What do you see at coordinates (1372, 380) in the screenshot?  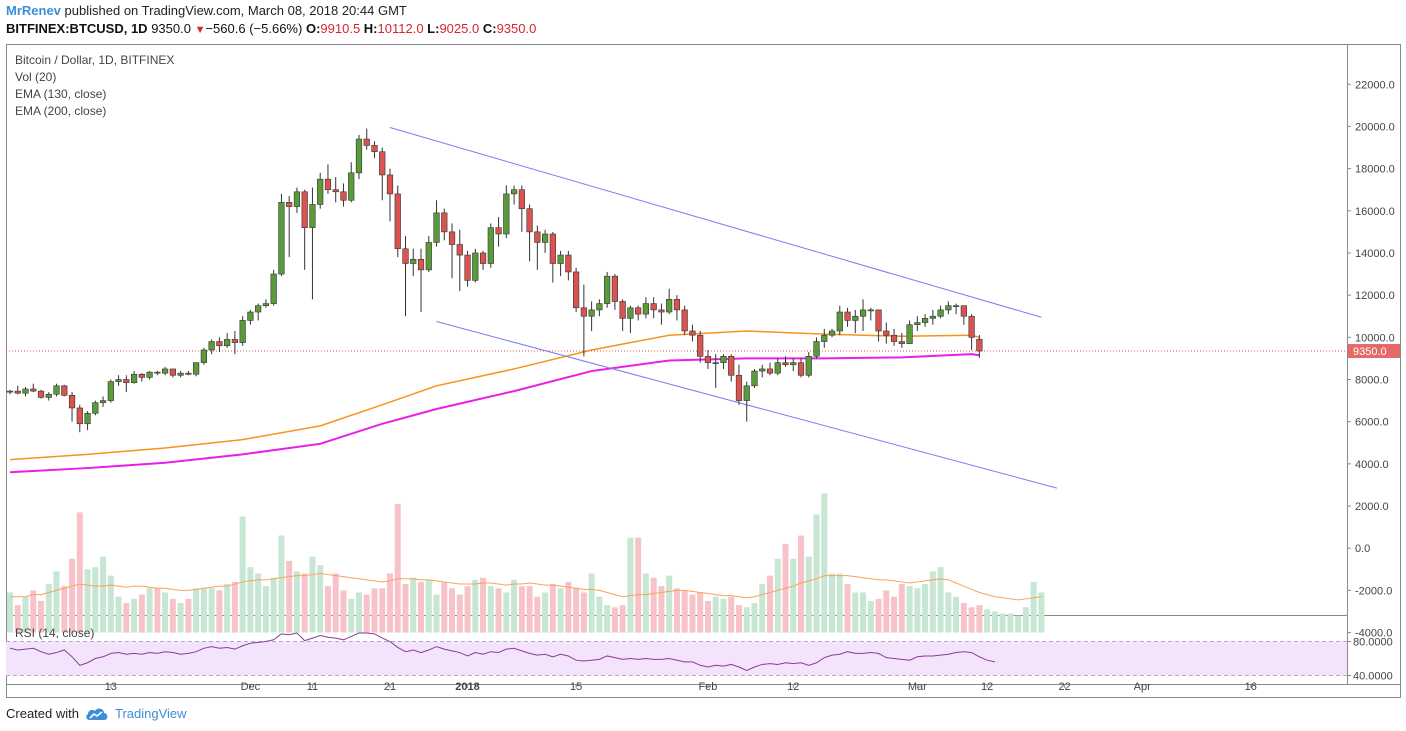 I see `y-tick-label: 8000.0` at bounding box center [1372, 380].